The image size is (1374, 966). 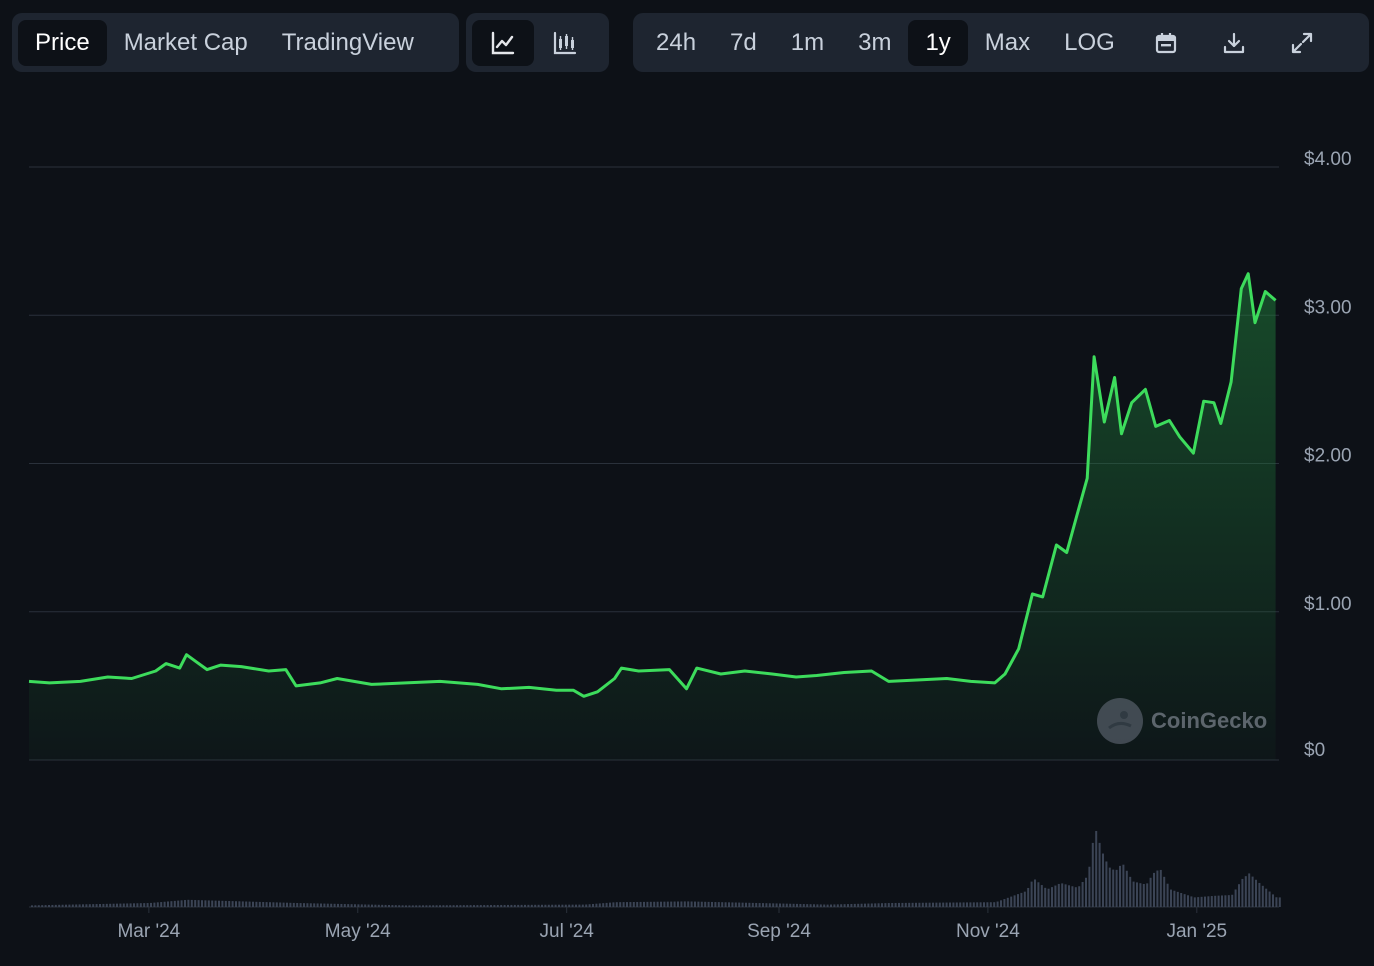 I want to click on coingecko-watermark: CoinGecko, so click(x=1182, y=721).